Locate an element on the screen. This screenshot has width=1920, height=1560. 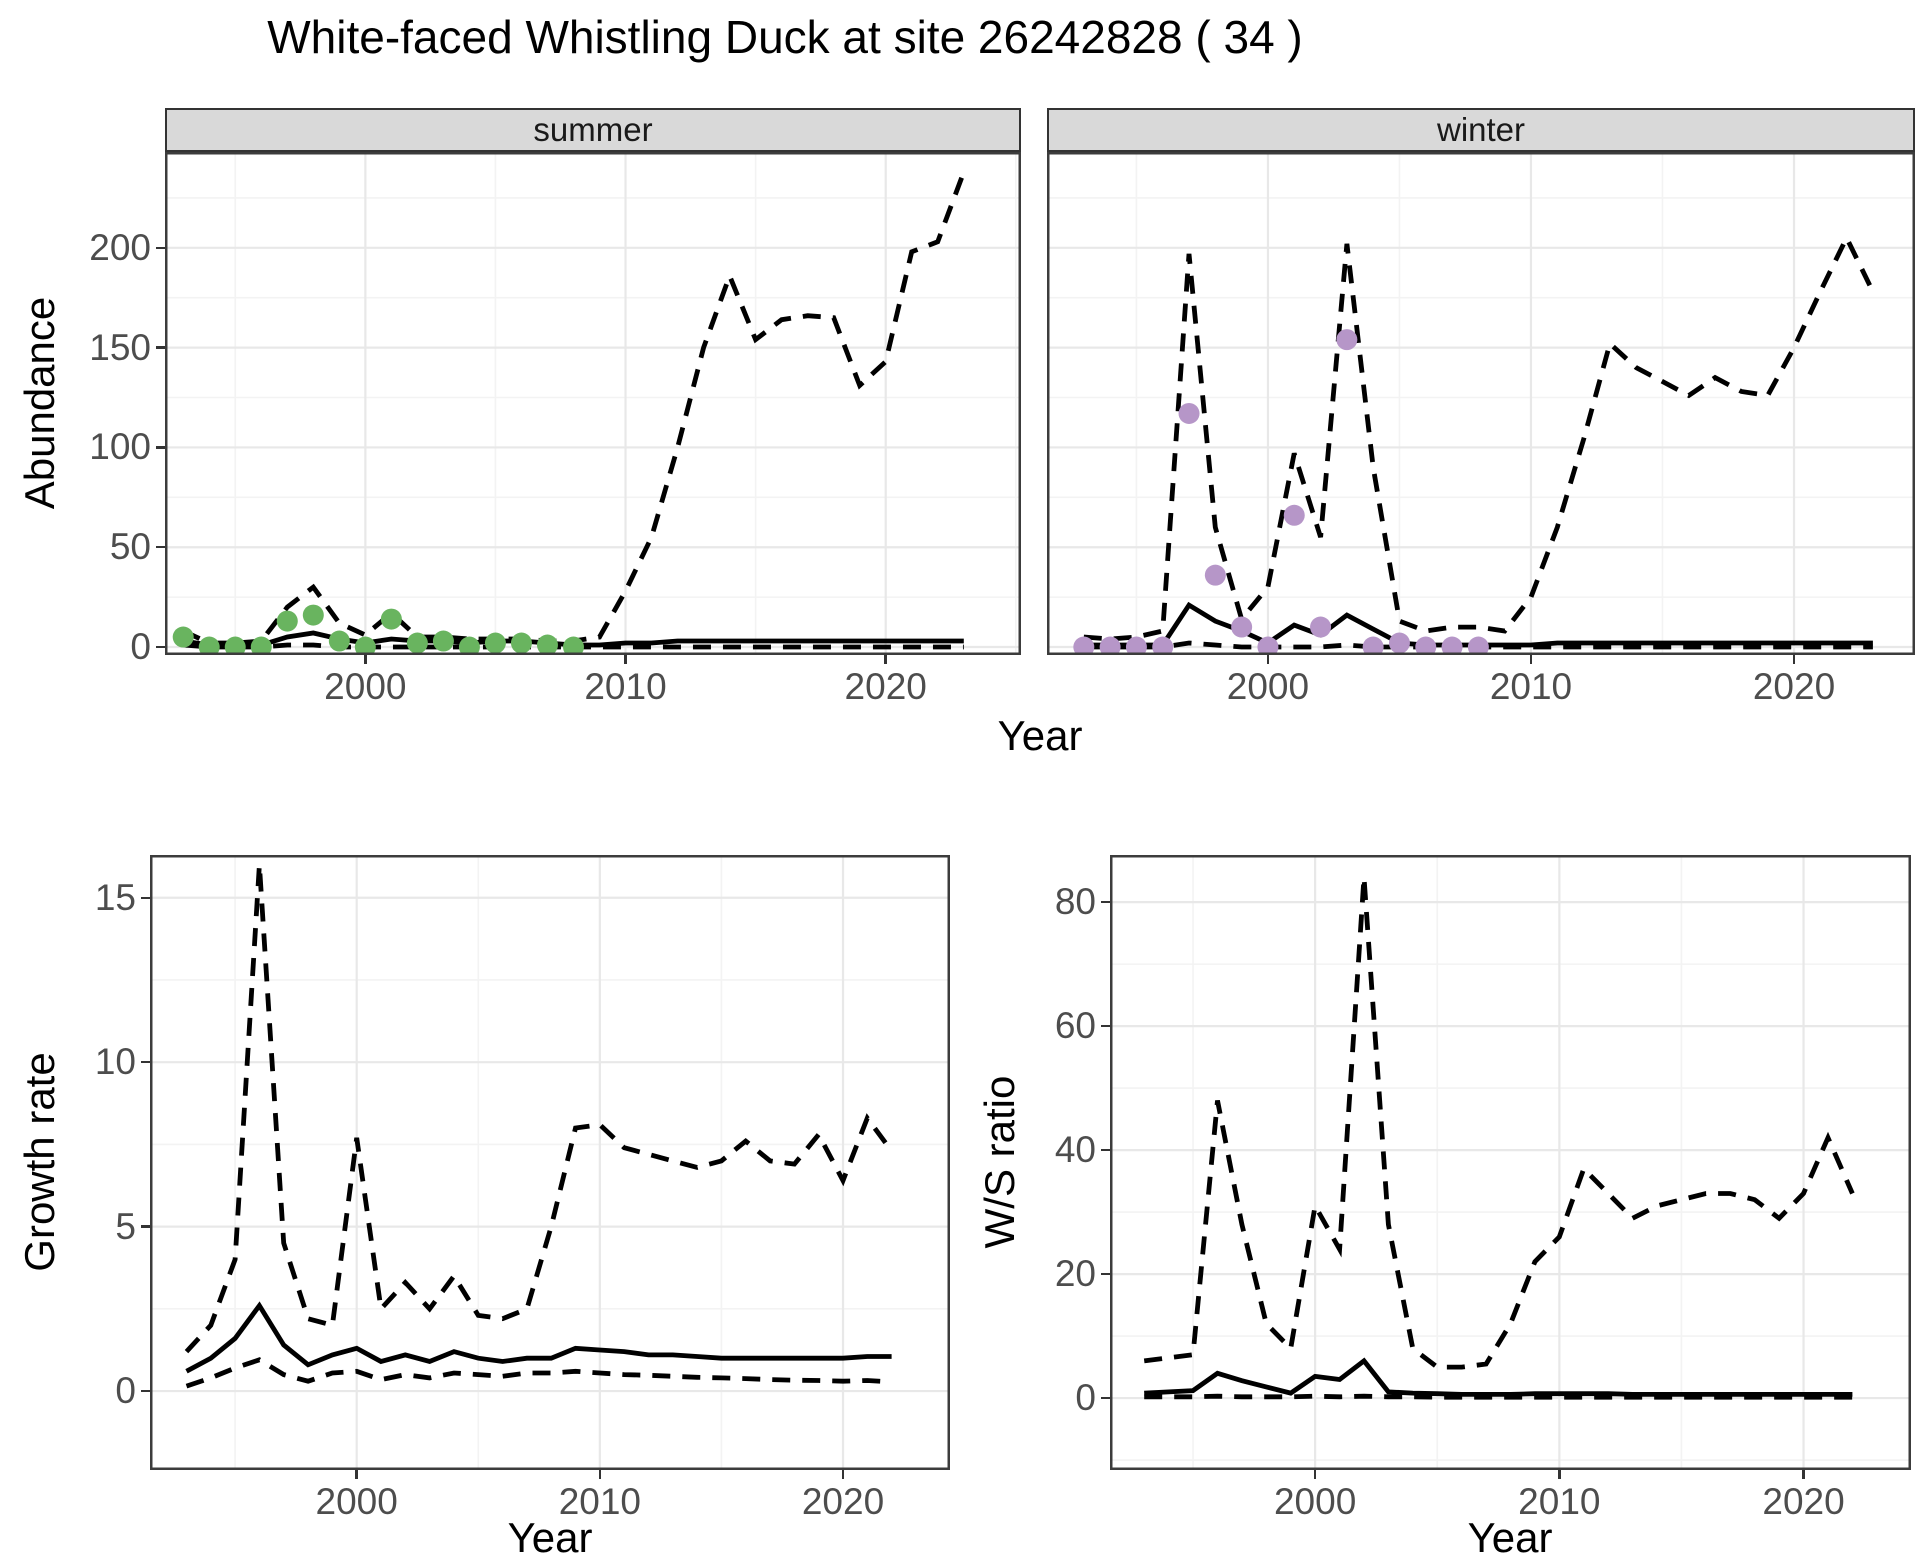
facet-strip-winter: winter is located at coordinates (1481, 130).